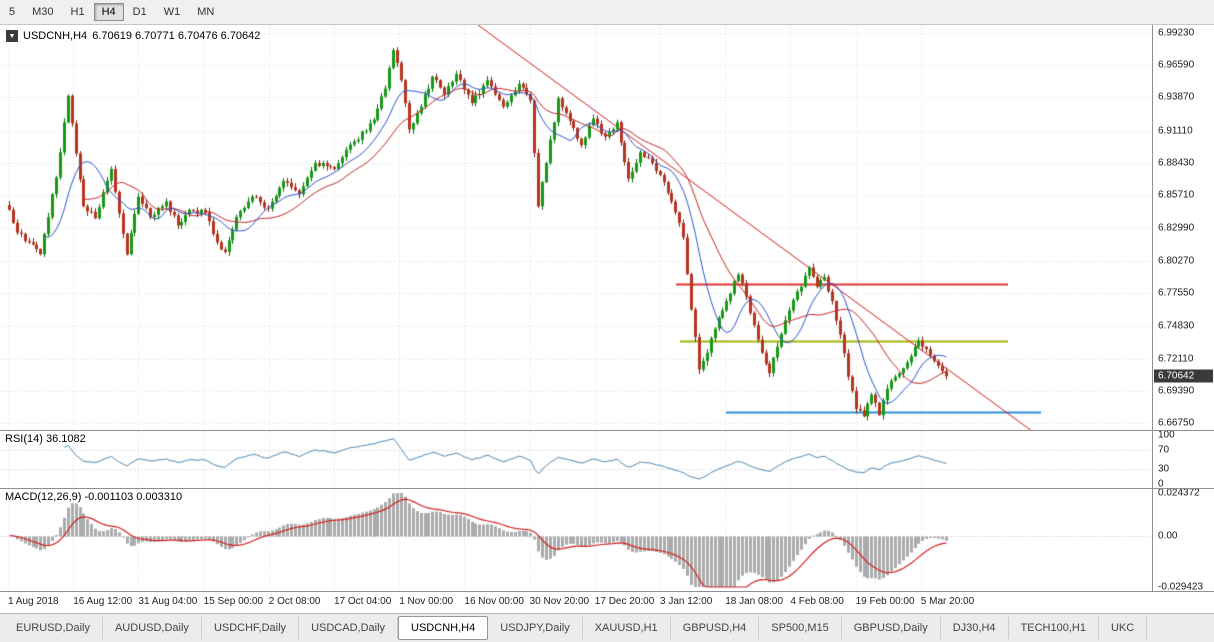  I want to click on timeframe-toolbar: 5 M30 H1 H4 D1 W1 MN, so click(607, 12).